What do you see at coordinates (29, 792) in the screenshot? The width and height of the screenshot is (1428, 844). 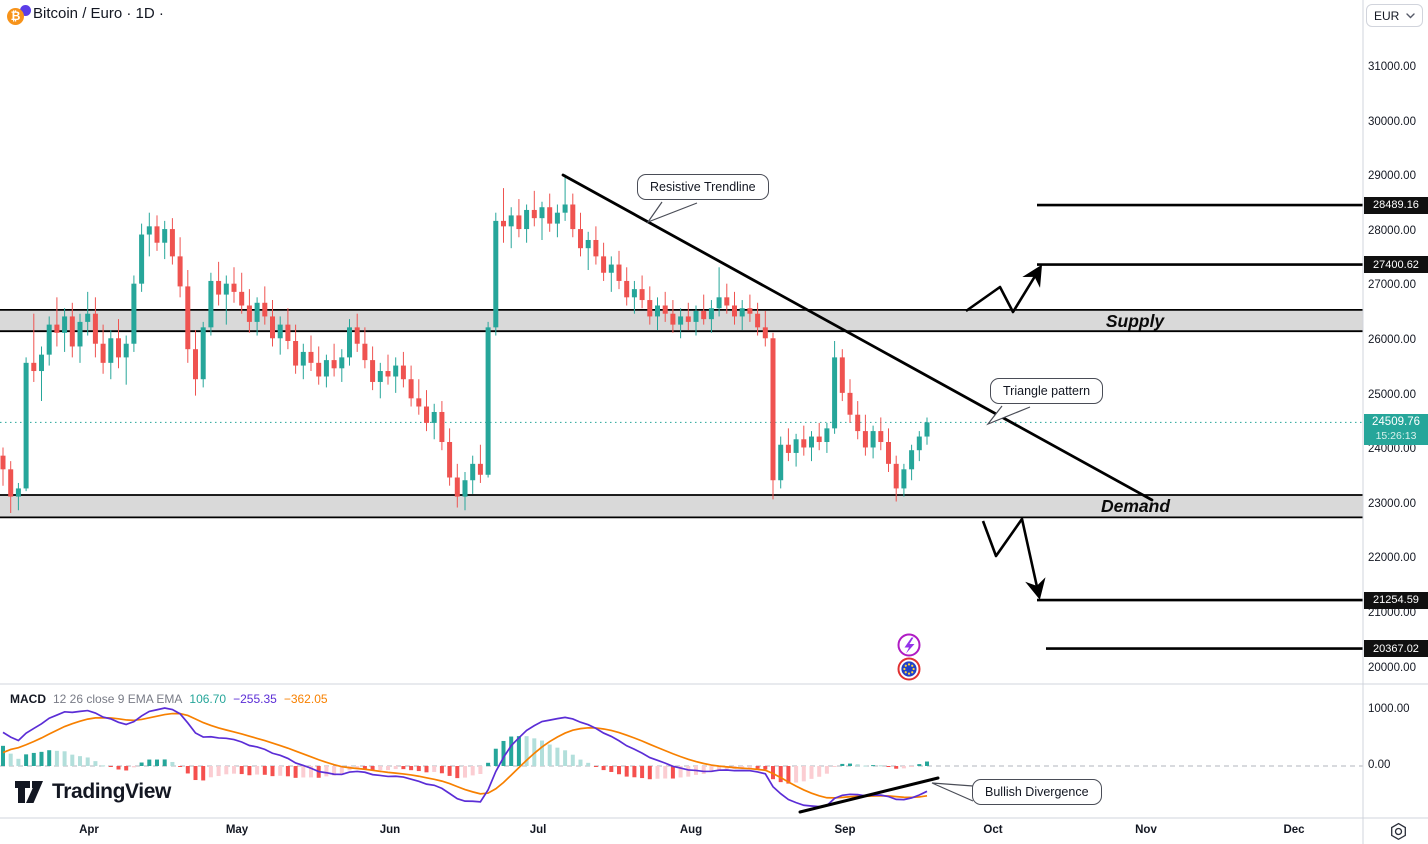 I see `tradingview-logo-icon` at bounding box center [29, 792].